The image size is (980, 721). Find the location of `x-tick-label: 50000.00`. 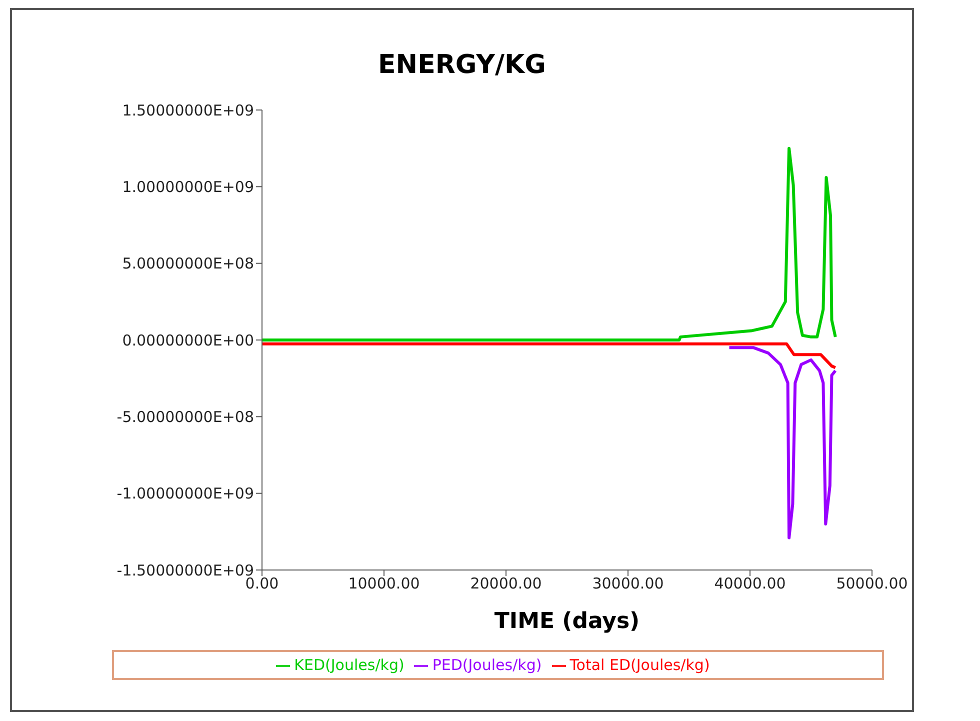

x-tick-label: 50000.00 is located at coordinates (872, 583).